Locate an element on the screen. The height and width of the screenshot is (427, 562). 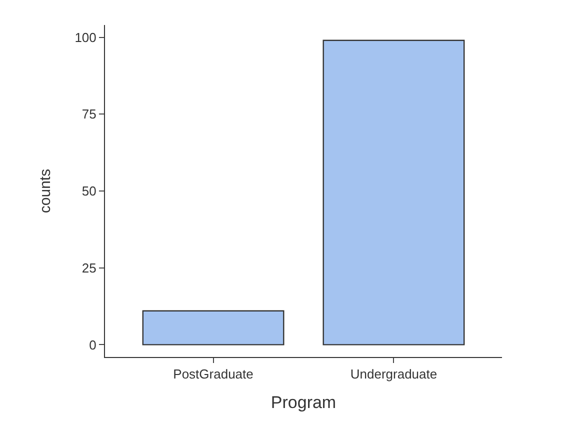
y-axis-title: counts is located at coordinates (45, 191).